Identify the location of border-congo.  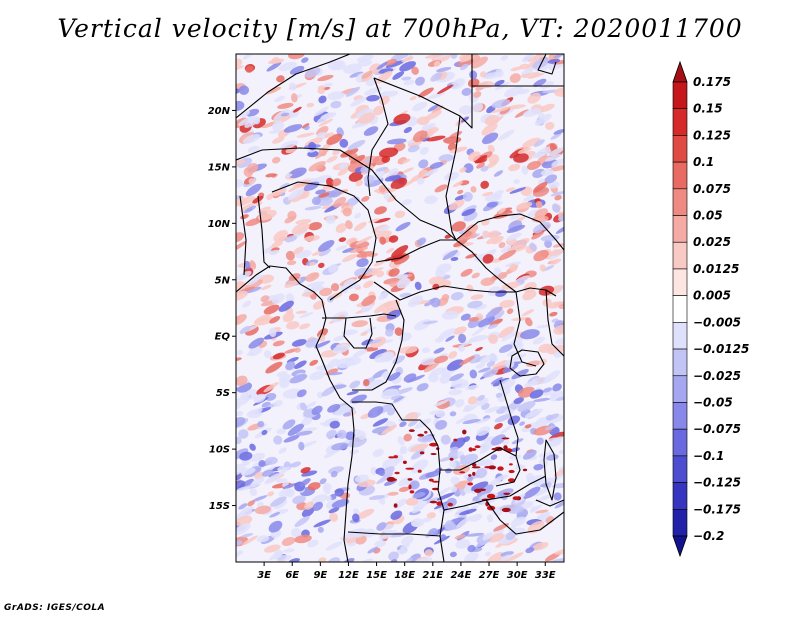
(378, 345).